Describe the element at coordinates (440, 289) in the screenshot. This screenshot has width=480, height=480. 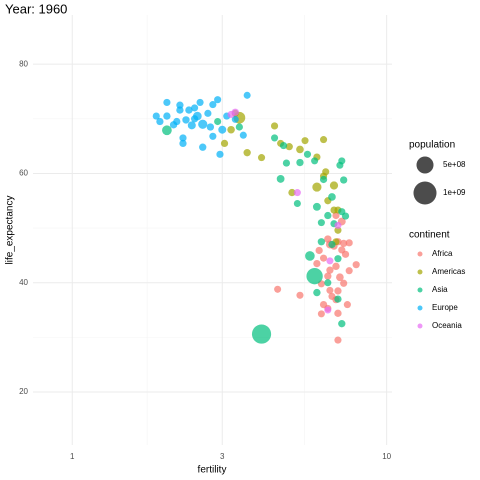
I see `legend-label: Asia` at that location.